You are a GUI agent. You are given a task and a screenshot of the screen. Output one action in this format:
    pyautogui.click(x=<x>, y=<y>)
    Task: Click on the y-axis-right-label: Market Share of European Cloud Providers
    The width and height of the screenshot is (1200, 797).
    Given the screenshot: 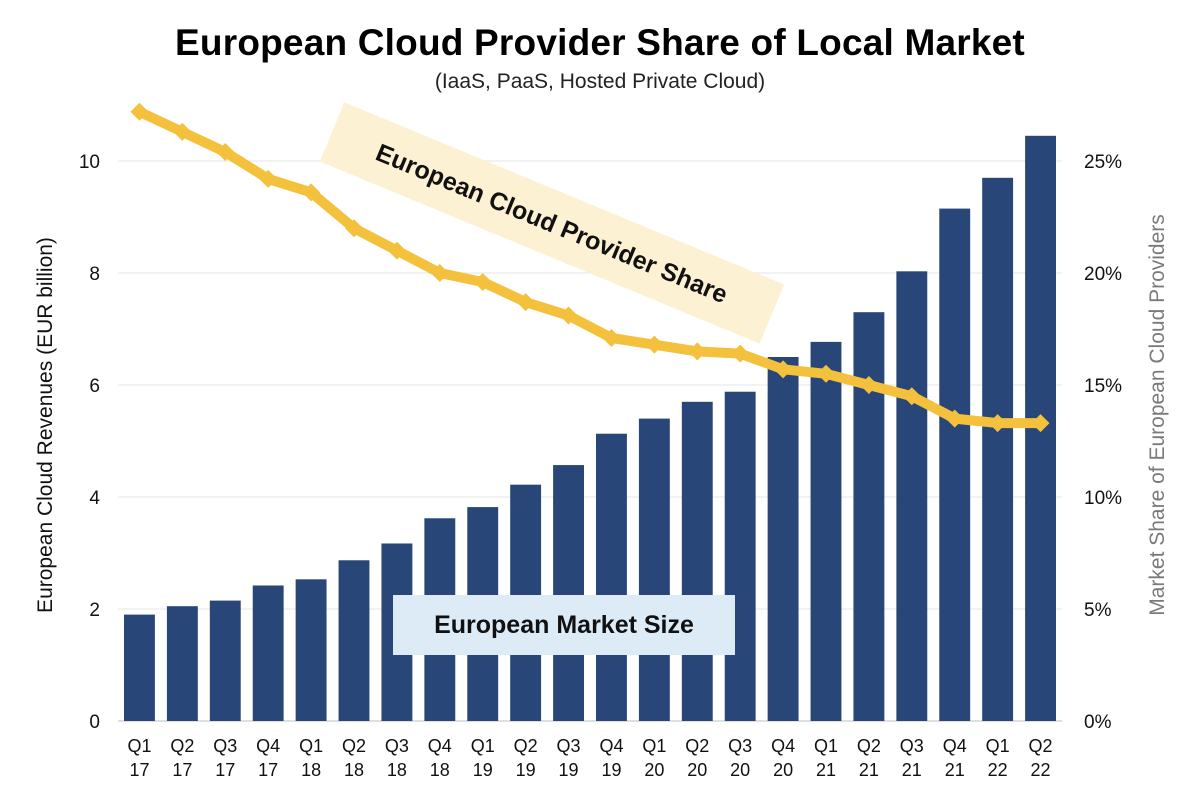 What is the action you would take?
    pyautogui.click(x=1157, y=415)
    